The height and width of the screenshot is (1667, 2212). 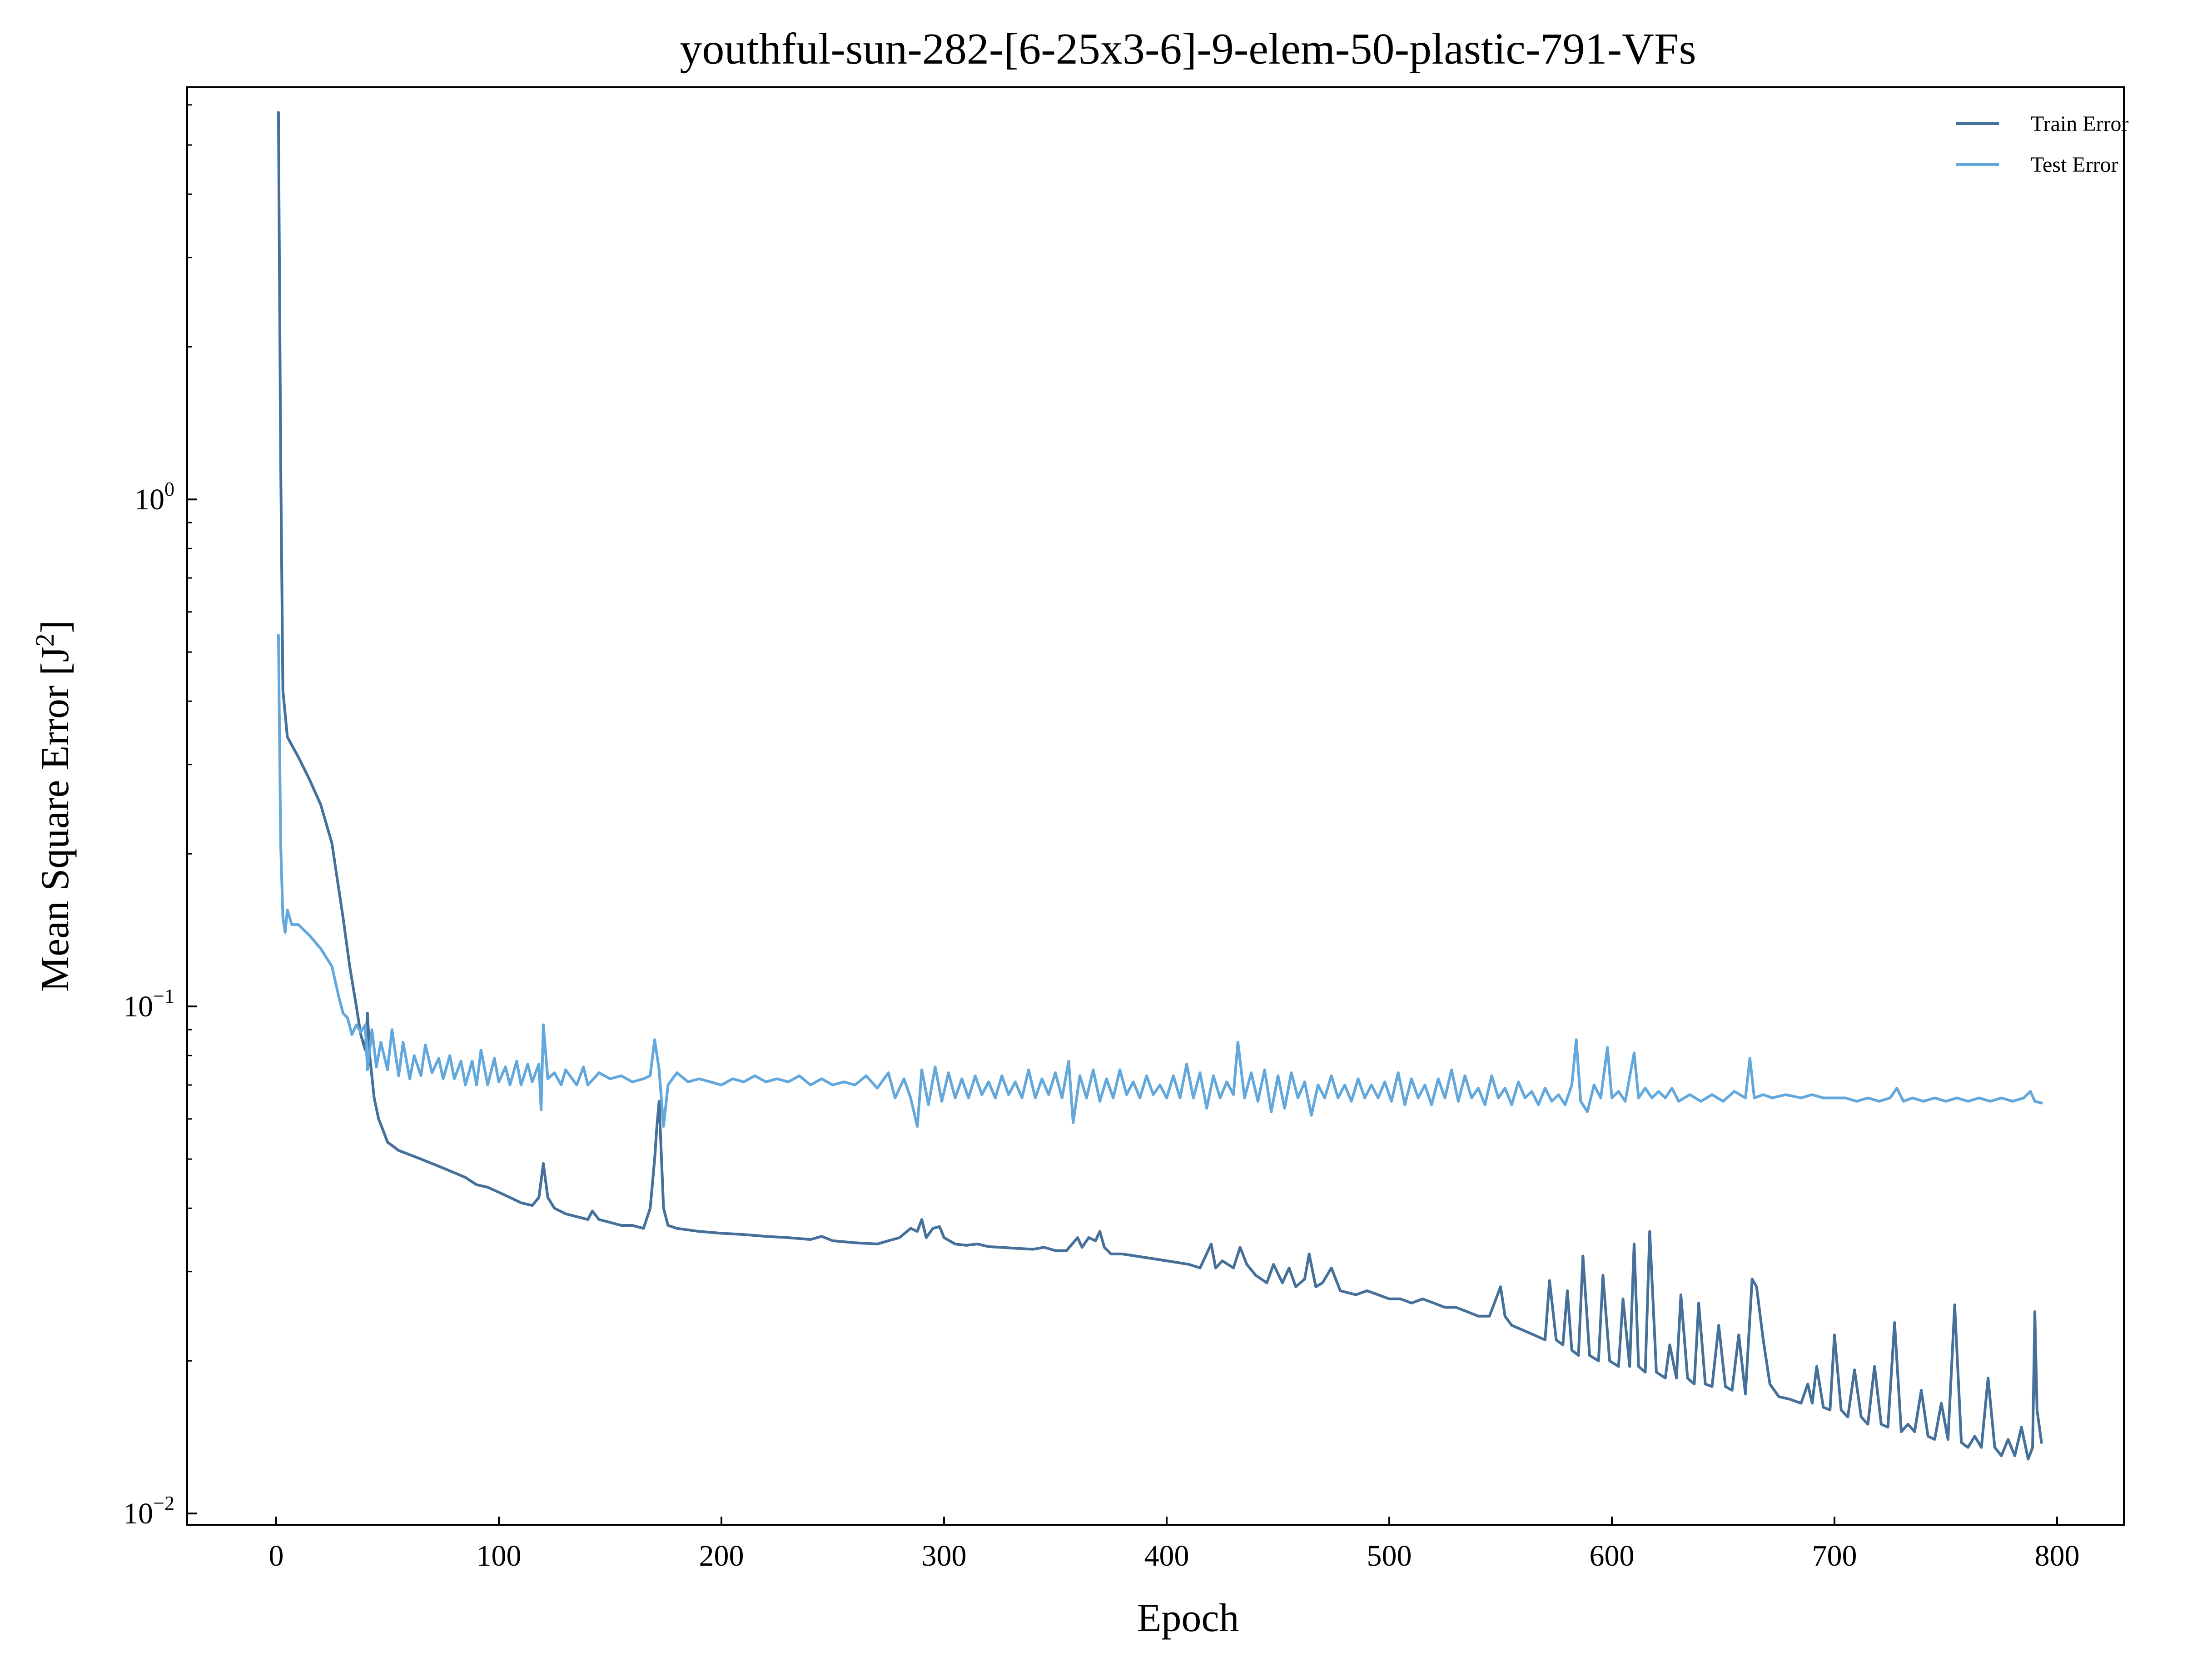 What do you see at coordinates (55, 819) in the screenshot?
I see `y-axis-label-text: Mean Square Error [J` at bounding box center [55, 819].